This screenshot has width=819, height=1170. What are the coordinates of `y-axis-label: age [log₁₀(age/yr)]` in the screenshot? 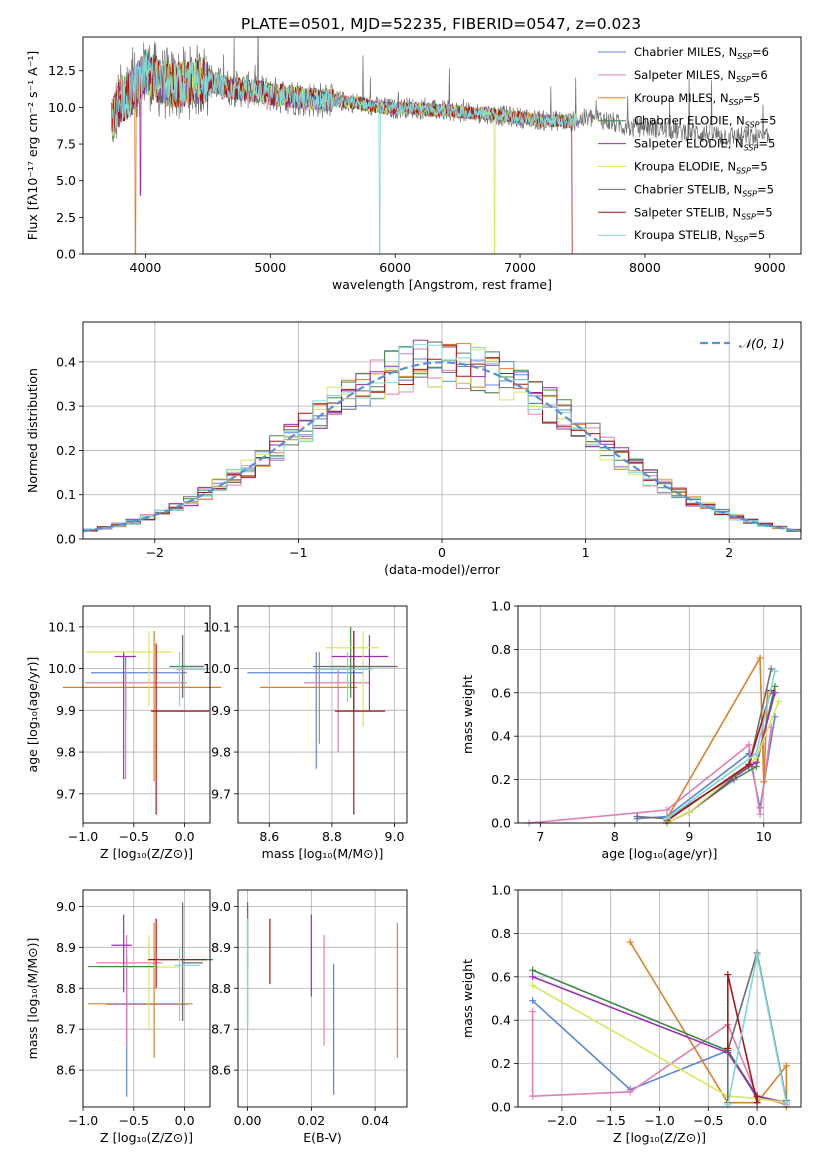 It's located at (32, 715).